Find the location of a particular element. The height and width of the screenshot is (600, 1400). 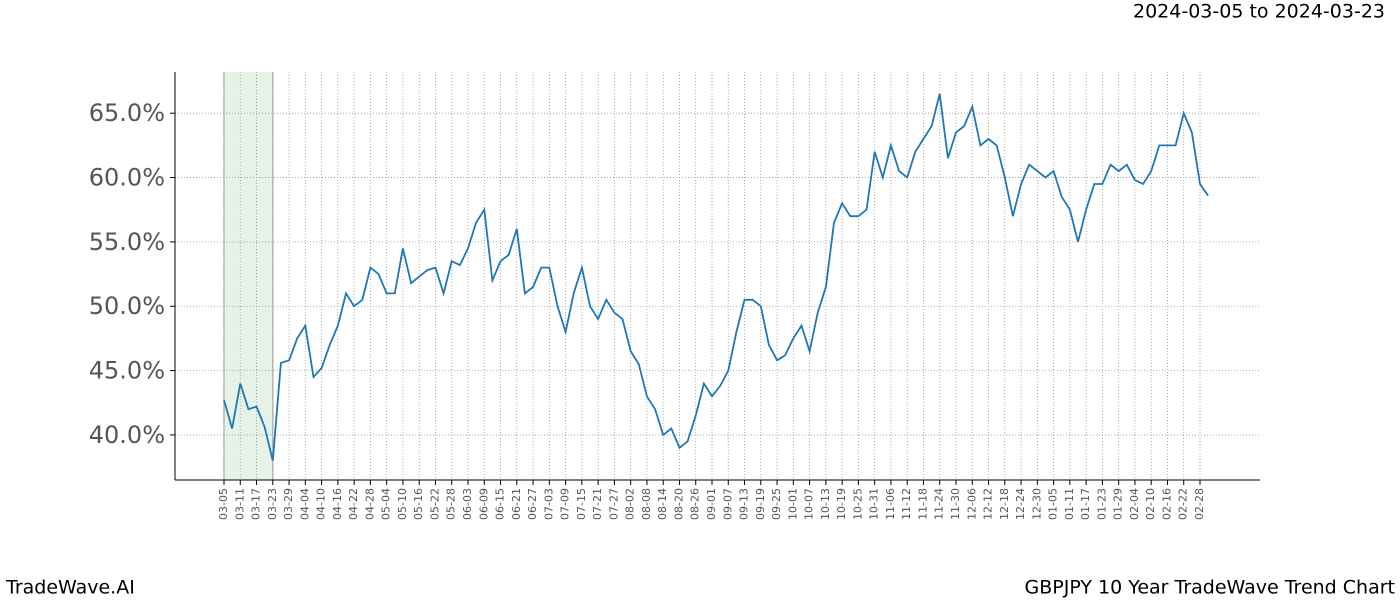

x-tick-label: 04-16 is located at coordinates (337, 504).